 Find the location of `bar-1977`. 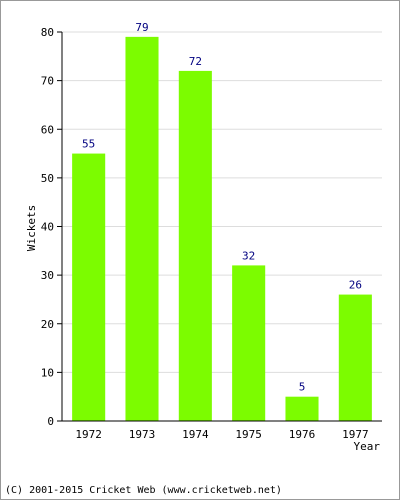

bar-1977 is located at coordinates (355, 357).